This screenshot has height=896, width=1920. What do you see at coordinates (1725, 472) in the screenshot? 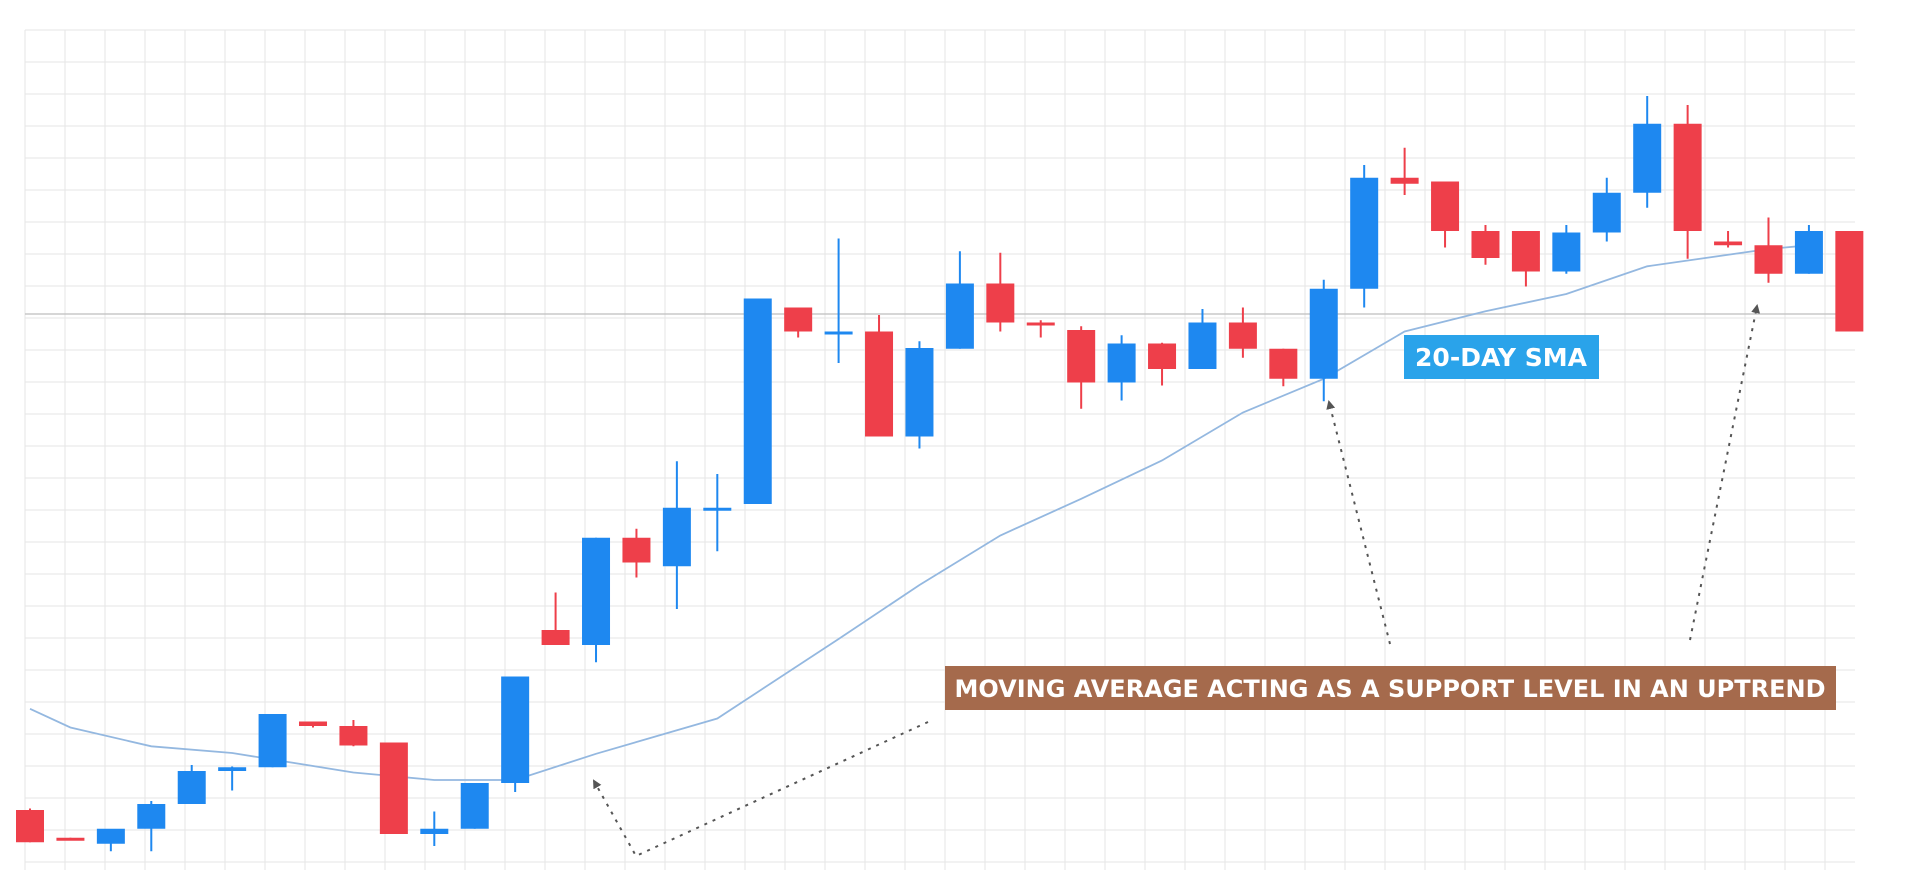
I see `arrow-to-sma-right` at bounding box center [1725, 472].